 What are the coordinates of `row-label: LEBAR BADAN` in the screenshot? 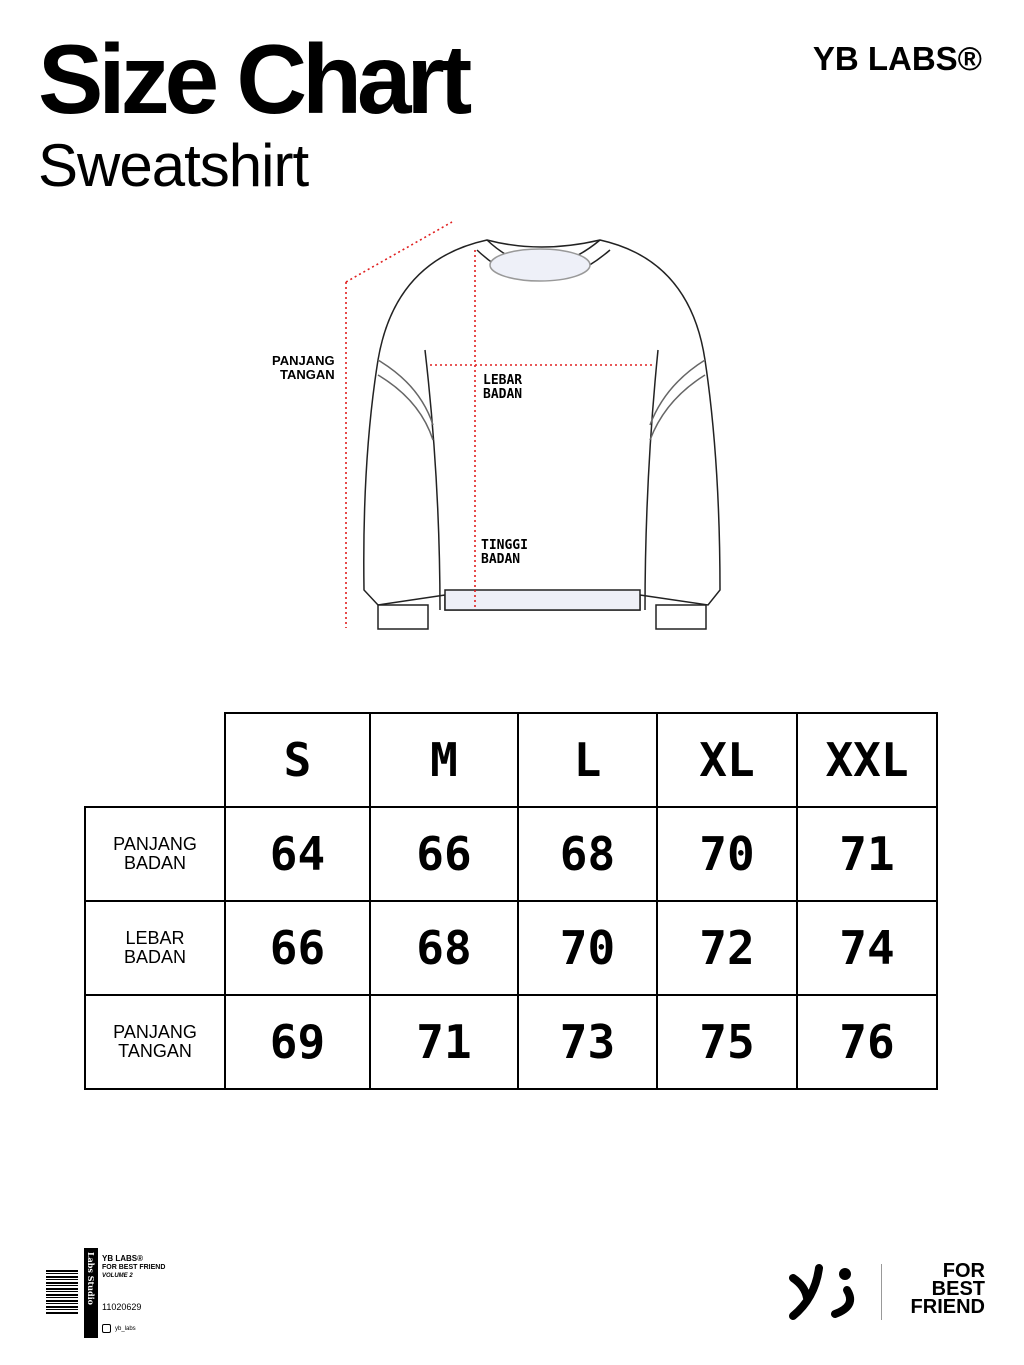 It's located at (155, 948).